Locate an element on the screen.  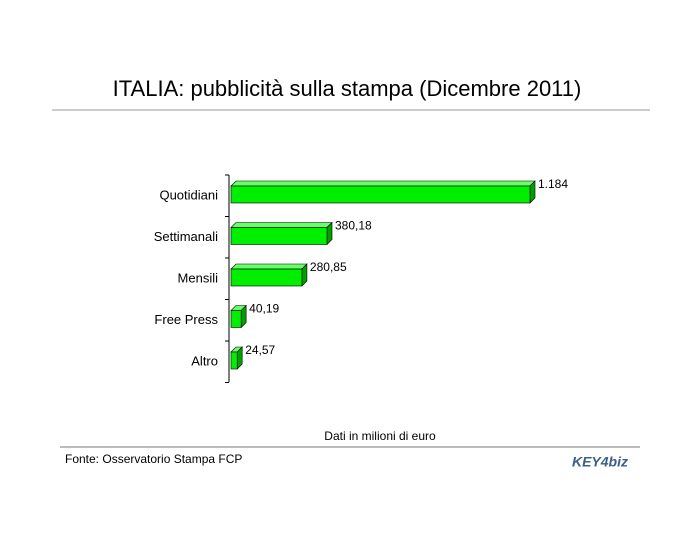
note: Dati in milioni di euro is located at coordinates (380, 436).